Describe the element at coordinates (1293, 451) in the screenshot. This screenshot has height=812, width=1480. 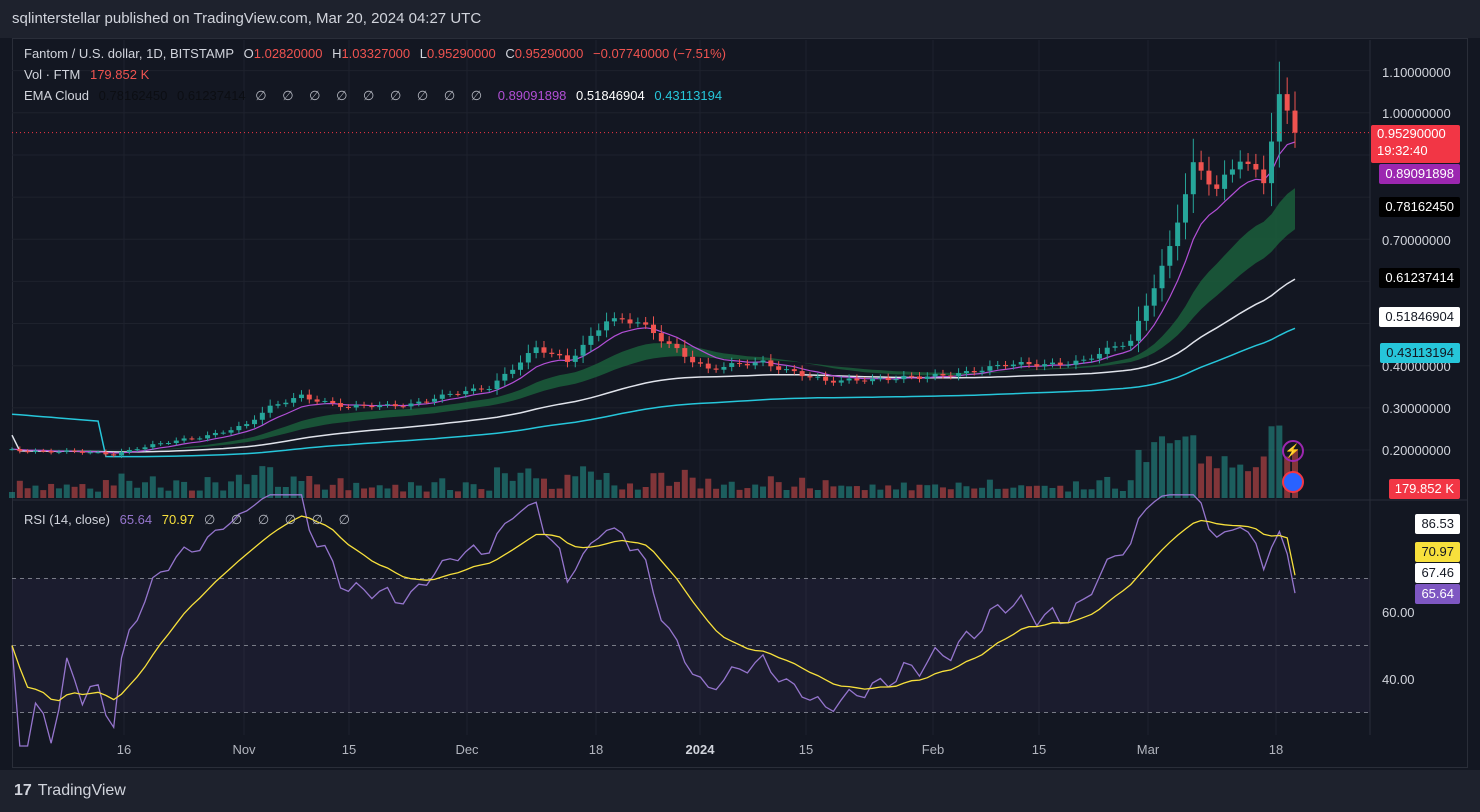
I see `lightning-icon: ⚡` at that location.